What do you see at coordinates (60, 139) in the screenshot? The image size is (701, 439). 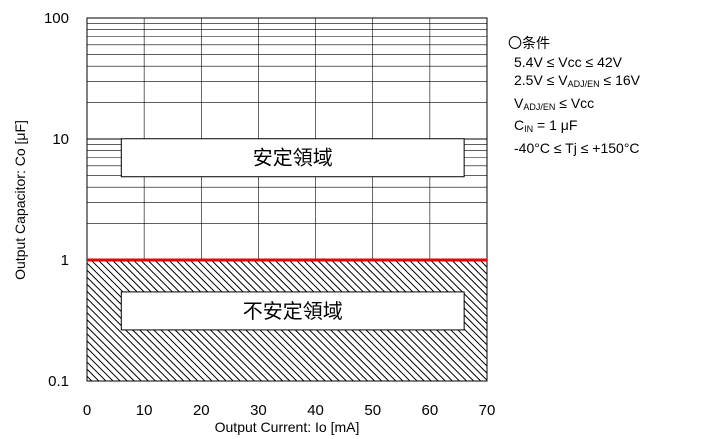 I see `y-tick-label: 10` at bounding box center [60, 139].